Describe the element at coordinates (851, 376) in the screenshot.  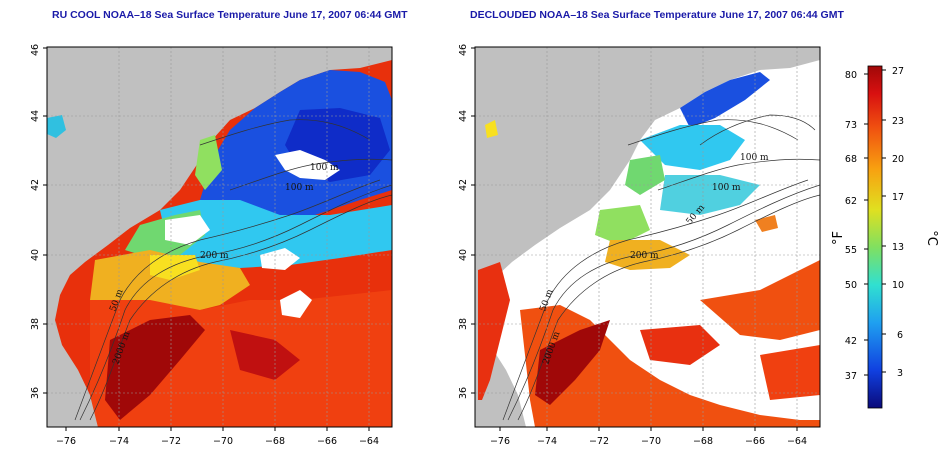
I see `fahrenheit-tick-label: 37` at that location.